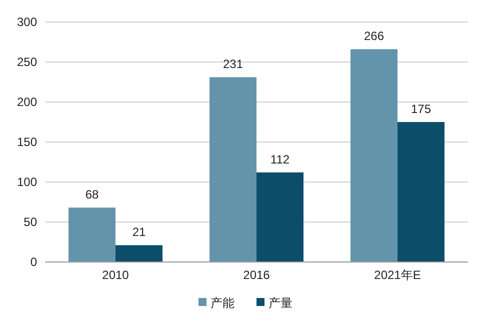 This screenshot has width=486, height=331. I want to click on data-label: 68, so click(92, 195).